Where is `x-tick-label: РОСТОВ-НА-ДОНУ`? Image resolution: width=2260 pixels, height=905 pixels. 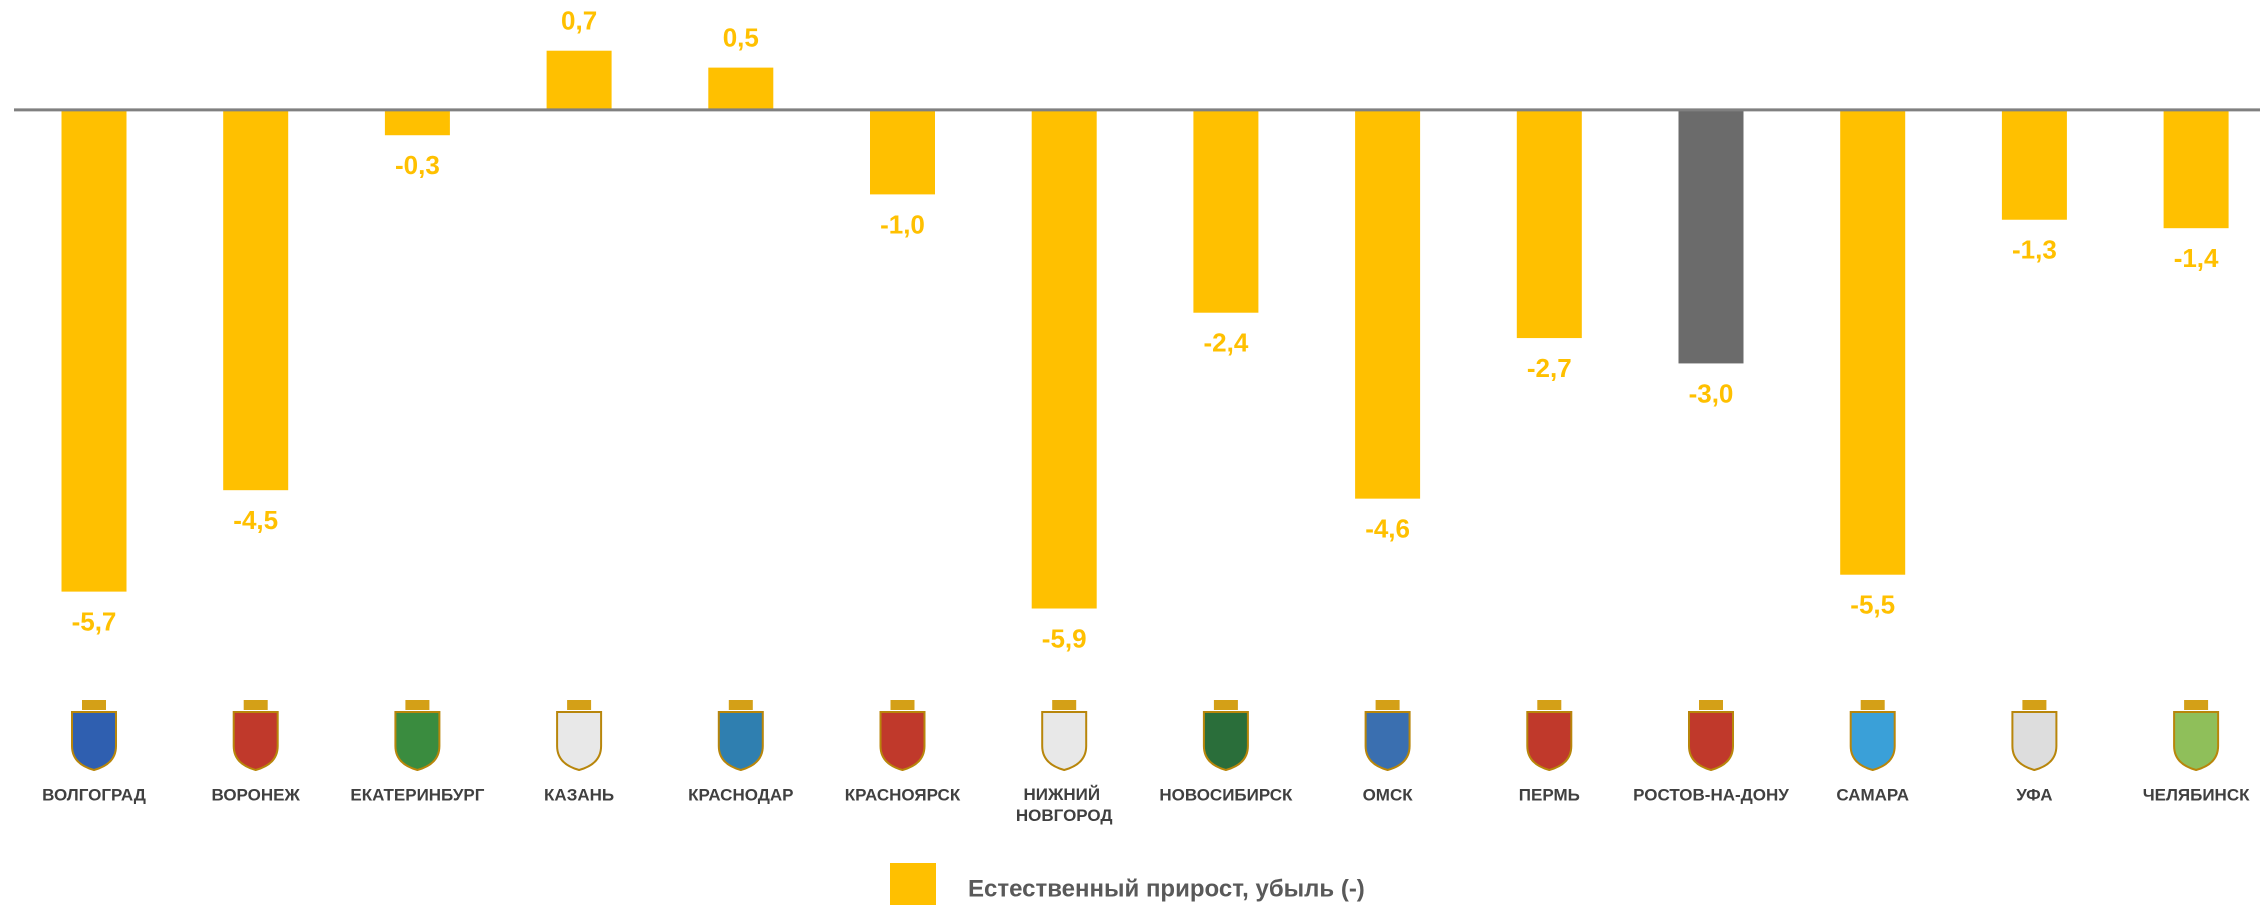 x-tick-label: РОСТОВ-НА-ДОНУ is located at coordinates (1711, 794).